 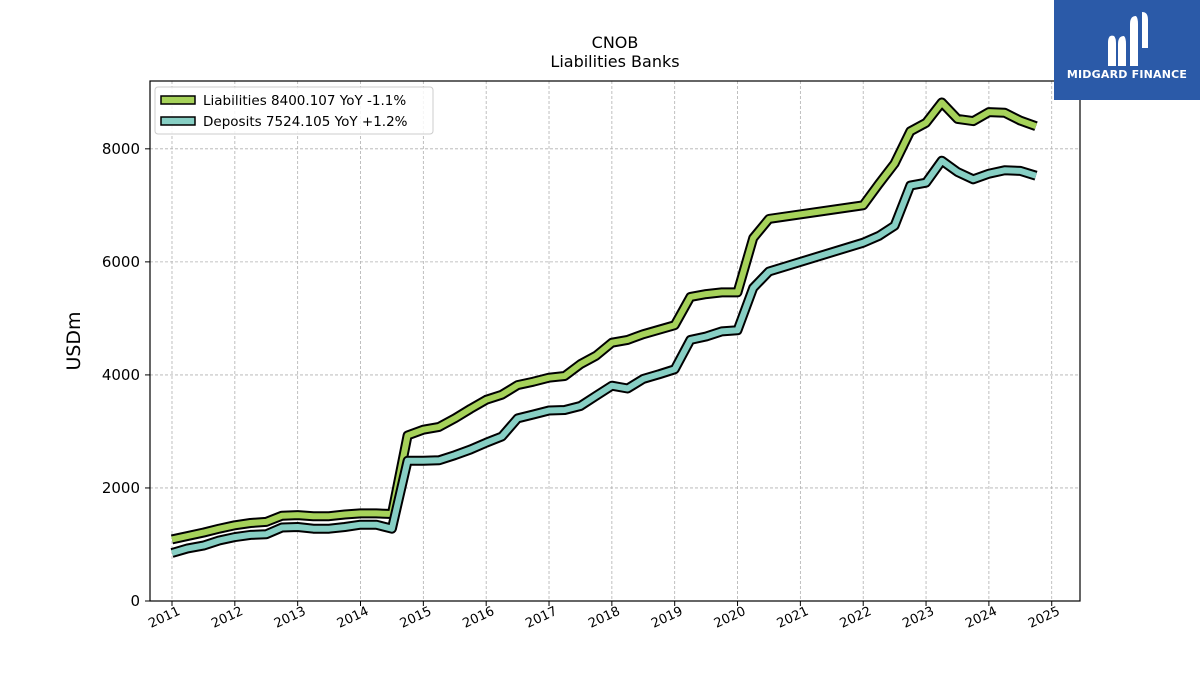 I want to click on y-tick-label: 8000, so click(x=121, y=149).